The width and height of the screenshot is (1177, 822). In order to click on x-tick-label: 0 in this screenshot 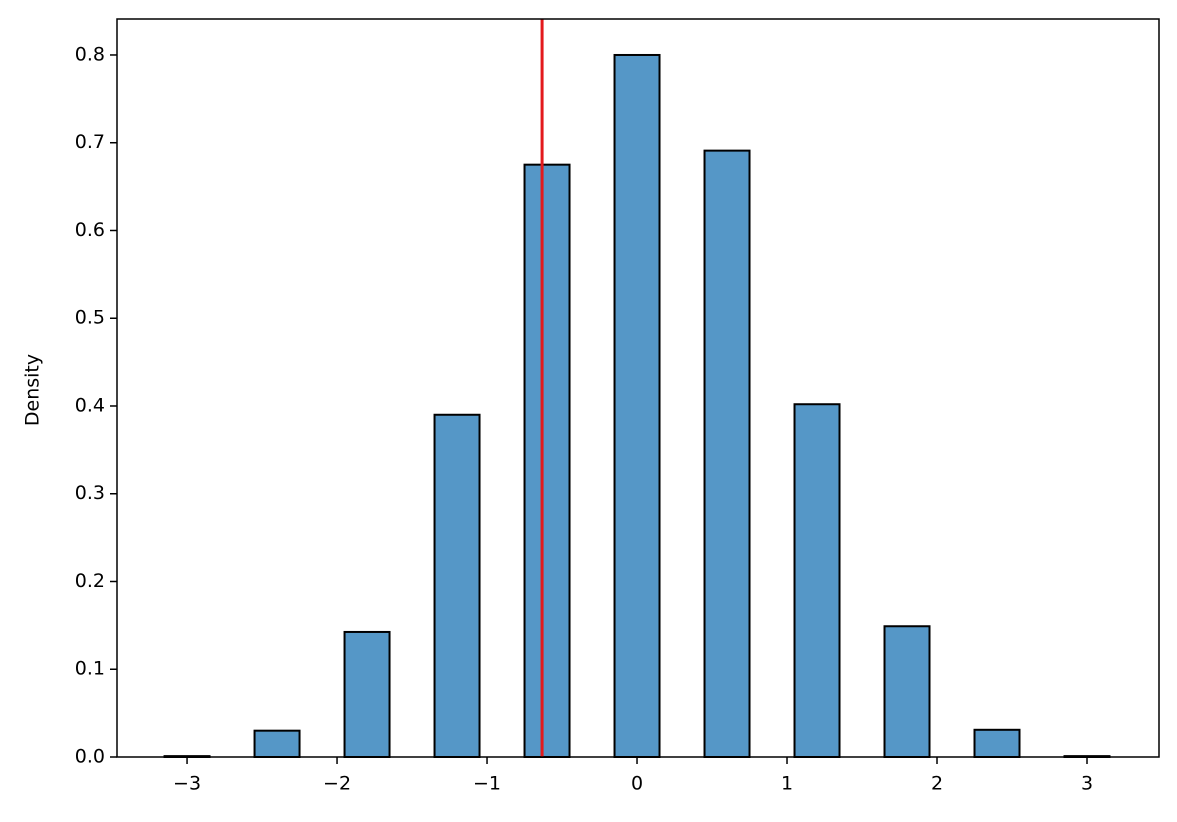, I will do `click(637, 784)`.